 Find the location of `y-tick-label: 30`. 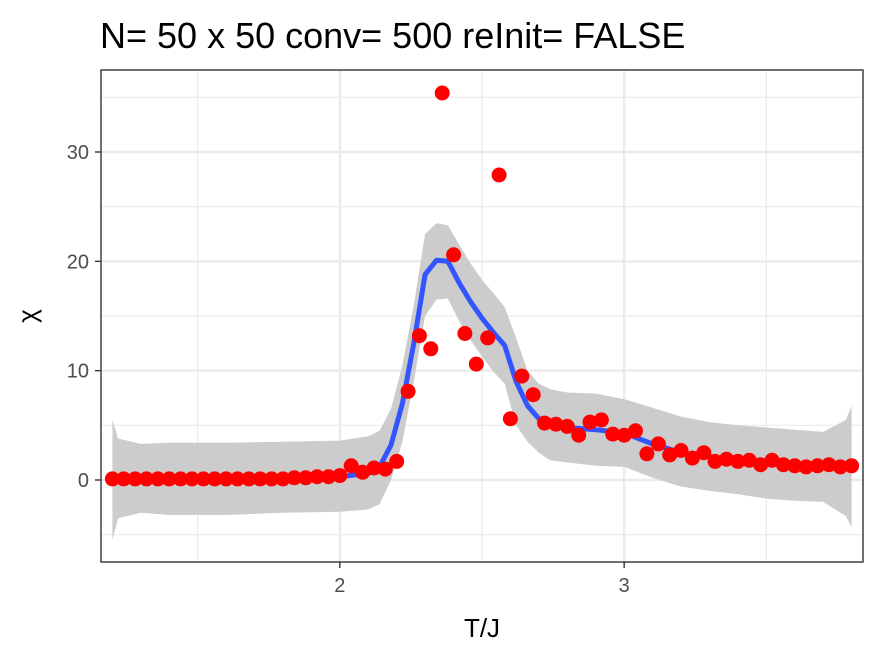

y-tick-label: 30 is located at coordinates (78, 153).